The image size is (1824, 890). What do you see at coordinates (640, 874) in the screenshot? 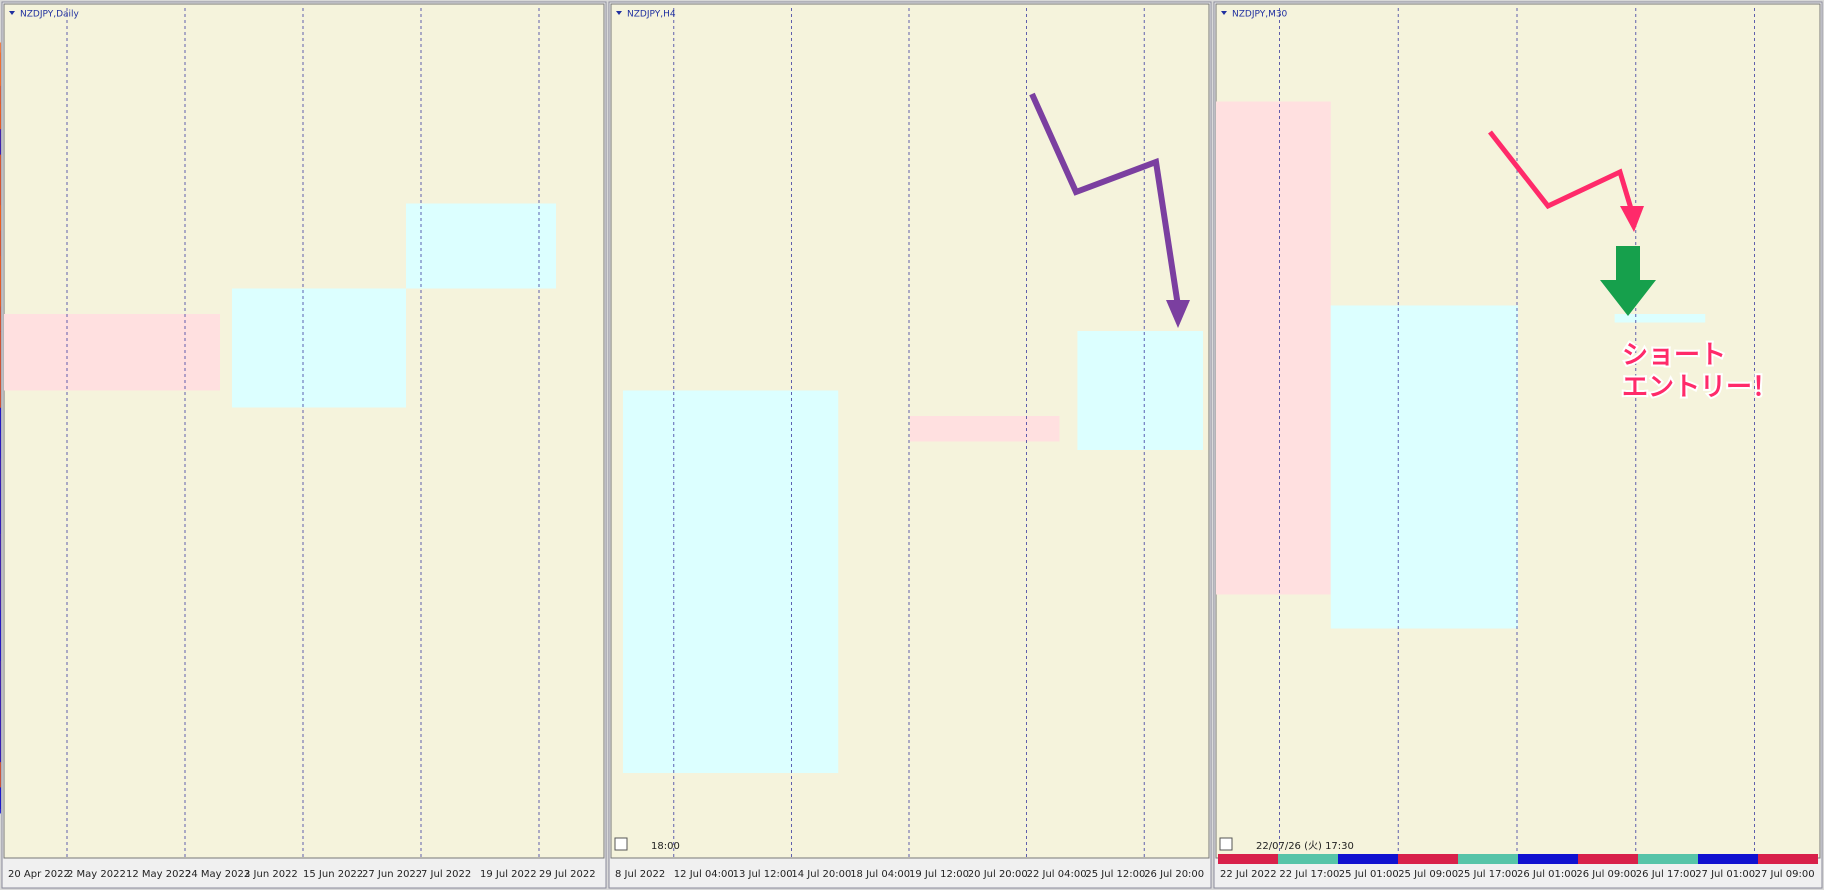
I see `x-axis-label: 8 Jul 2022` at bounding box center [640, 874].